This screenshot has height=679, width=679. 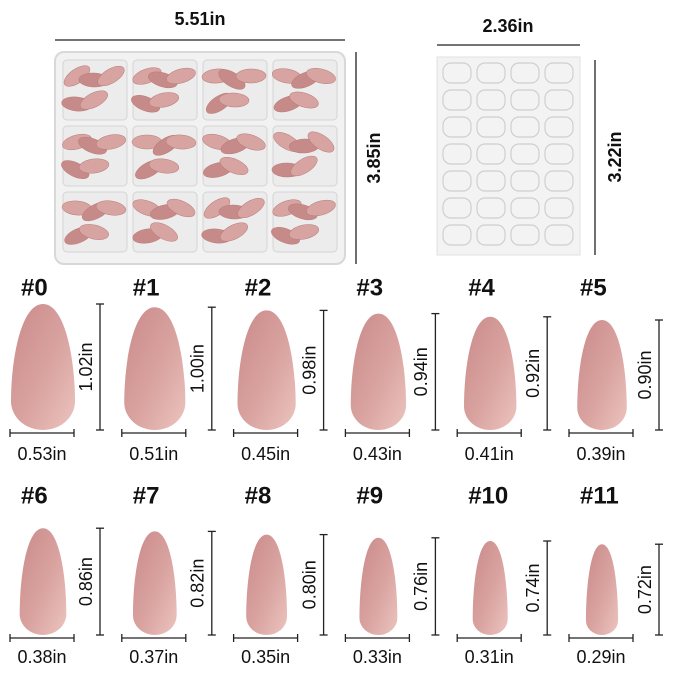 What do you see at coordinates (377, 657) in the screenshot?
I see `nail-width: 0.33in` at bounding box center [377, 657].